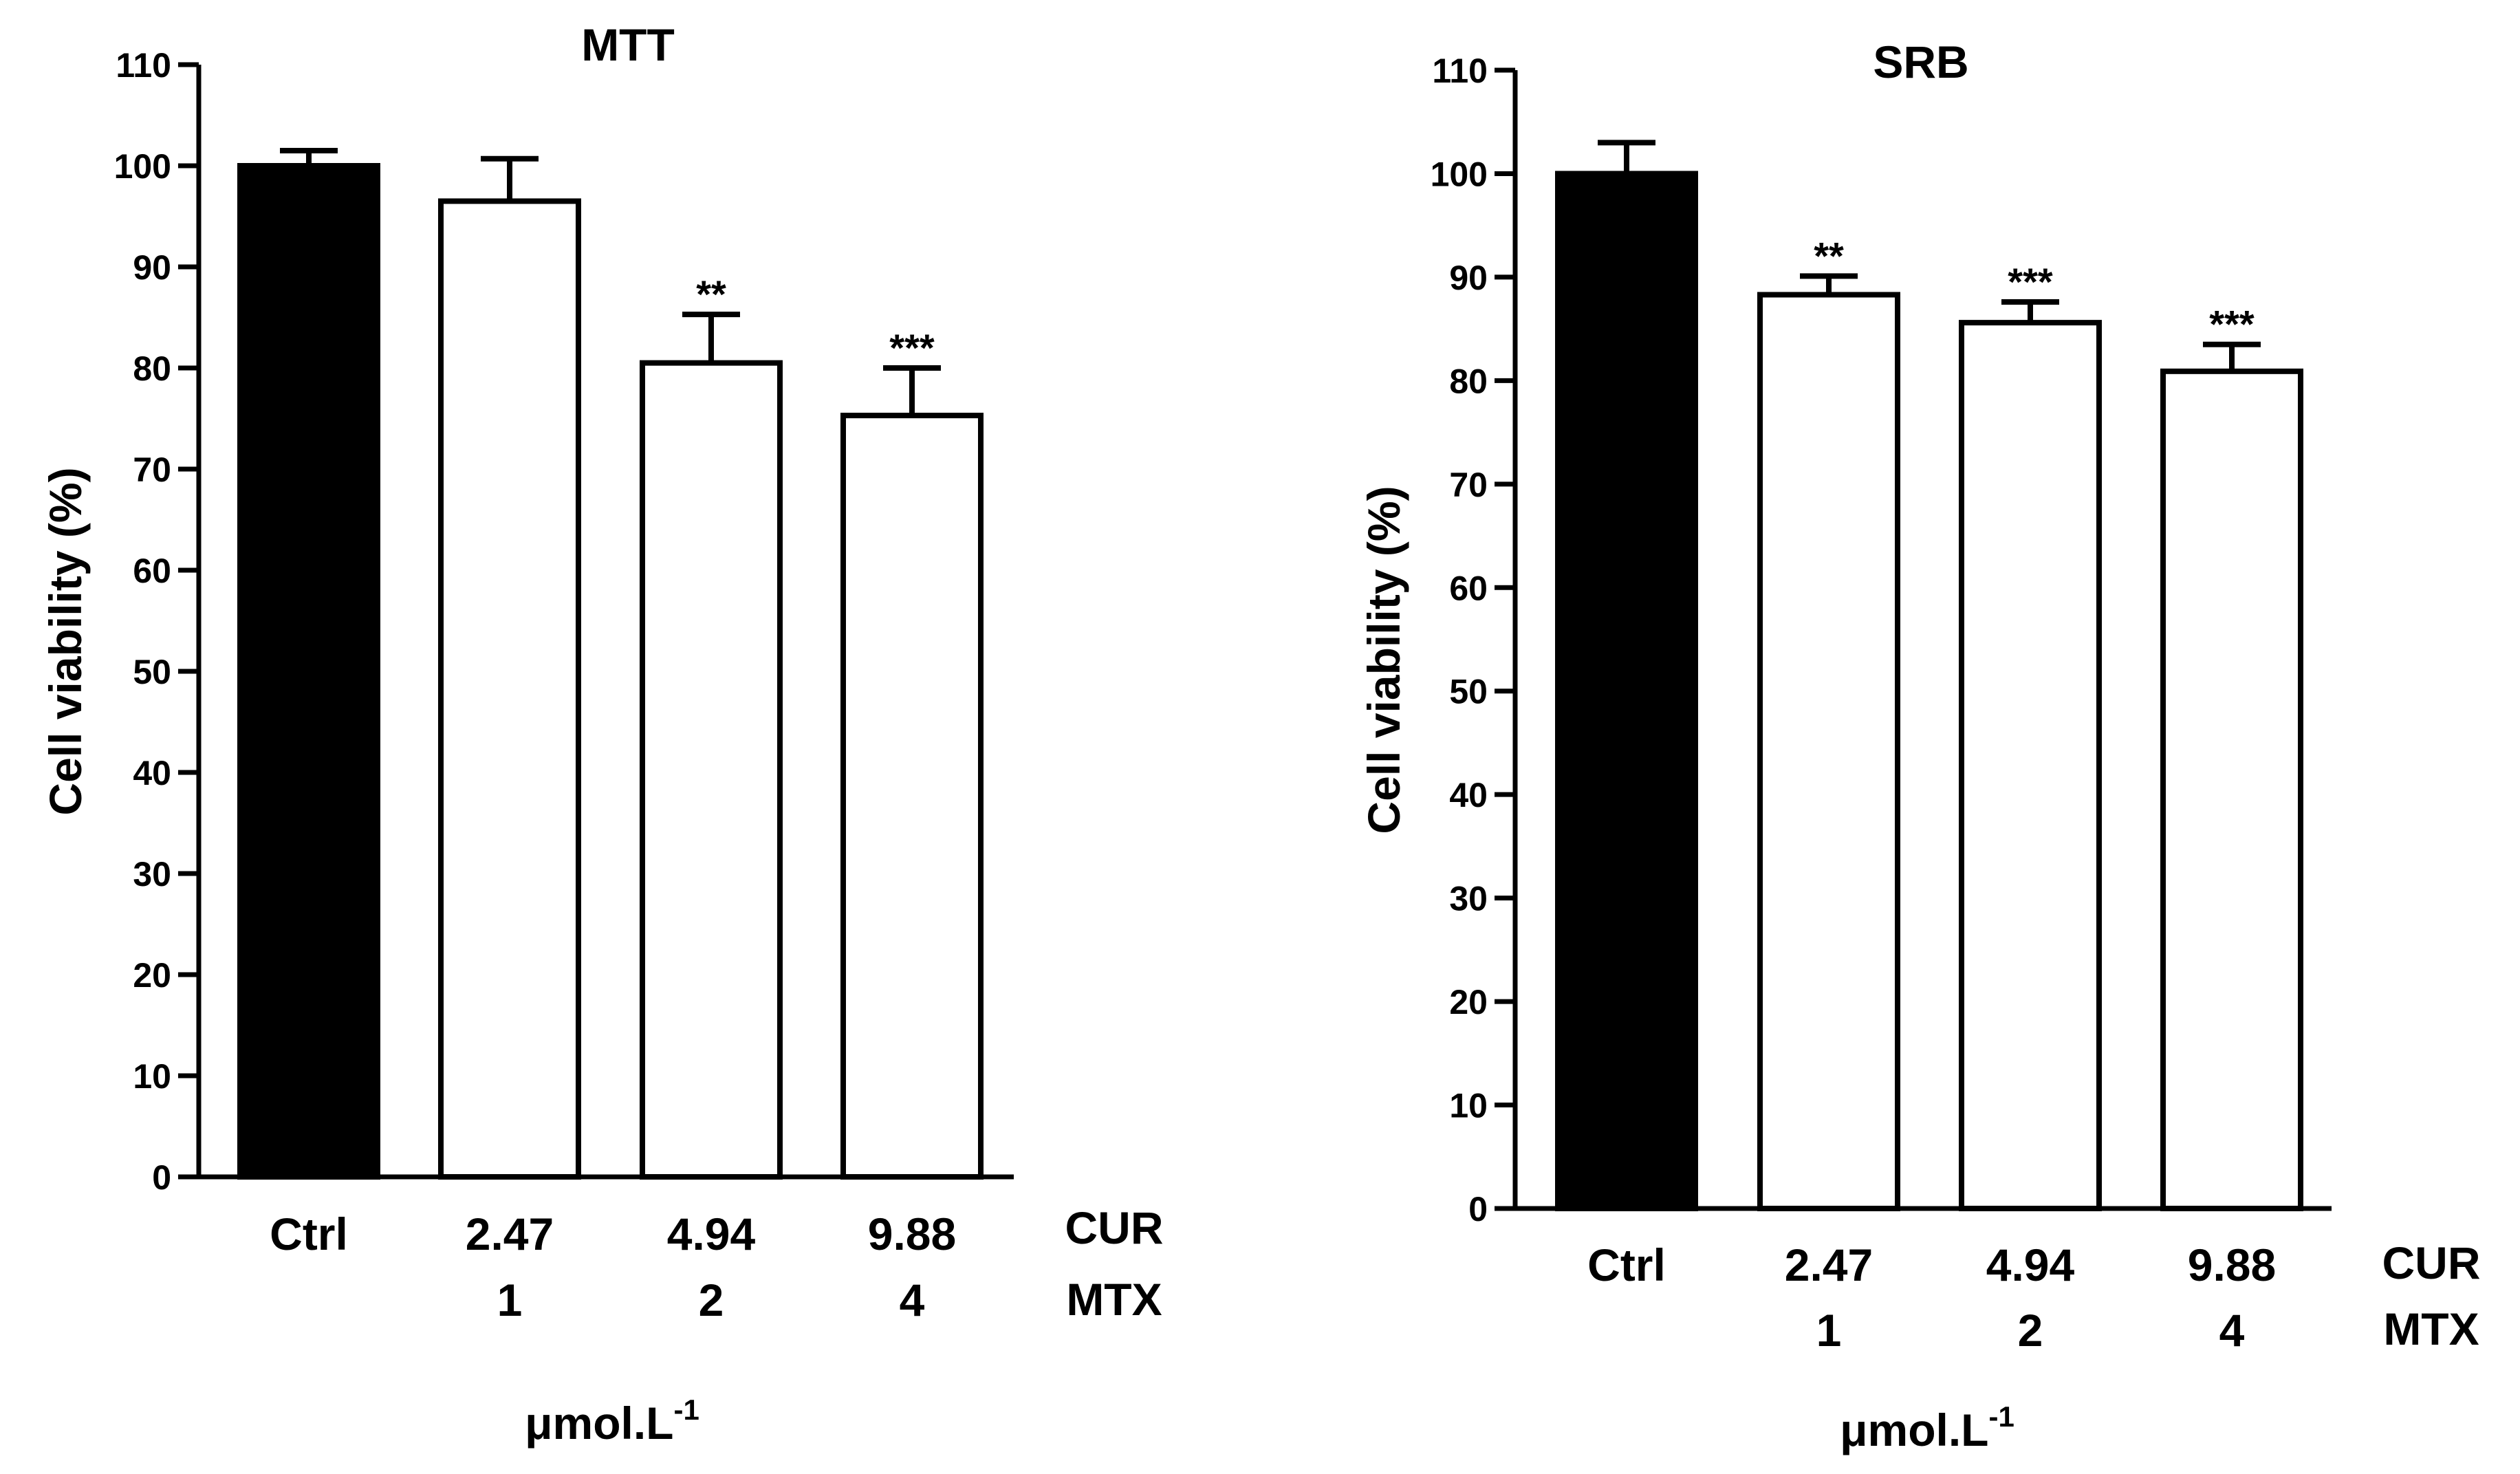  Describe the element at coordinates (152, 470) in the screenshot. I see `mtt-y-tick-label: 70` at that location.